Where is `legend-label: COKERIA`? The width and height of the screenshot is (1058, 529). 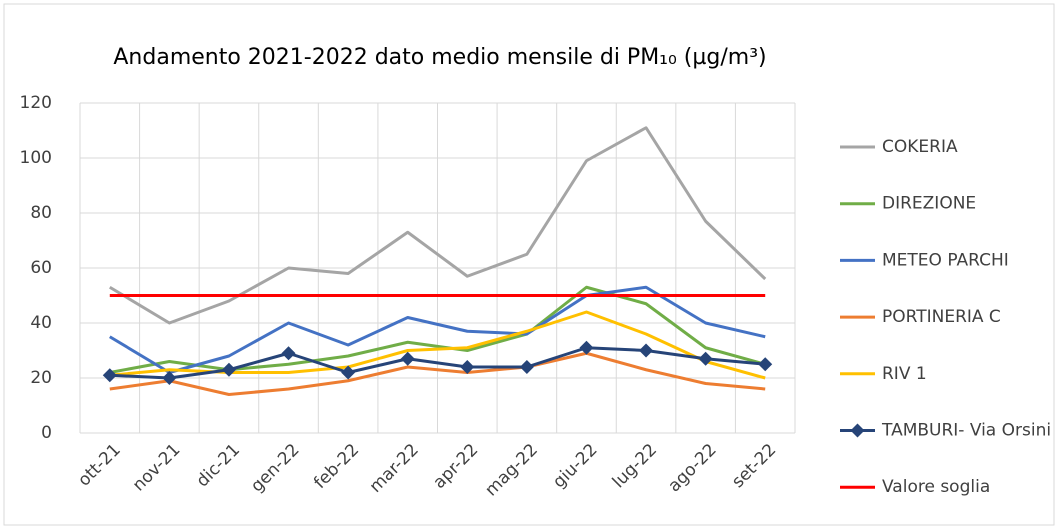
legend-label: COKERIA is located at coordinates (920, 147).